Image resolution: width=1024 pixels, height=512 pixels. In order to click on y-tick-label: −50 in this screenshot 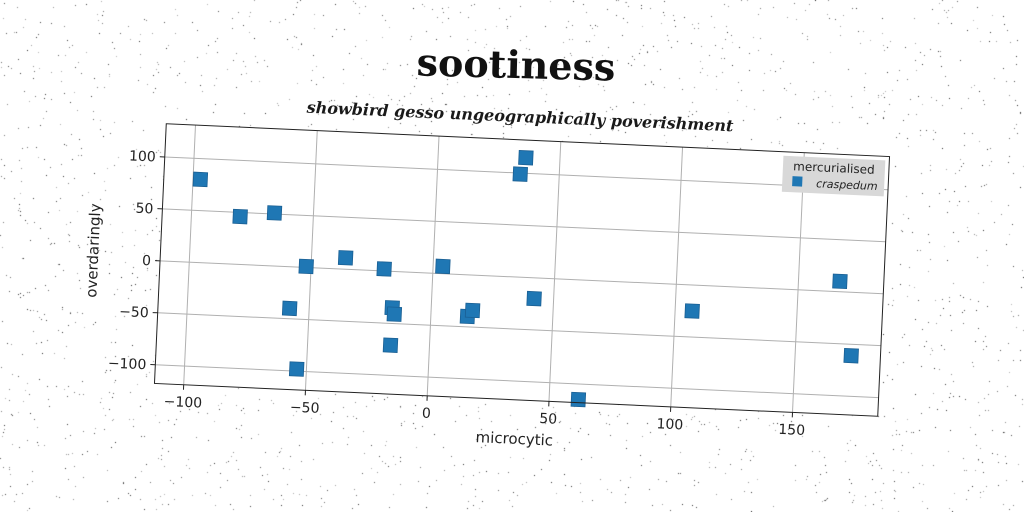, I will do `click(134, 312)`.